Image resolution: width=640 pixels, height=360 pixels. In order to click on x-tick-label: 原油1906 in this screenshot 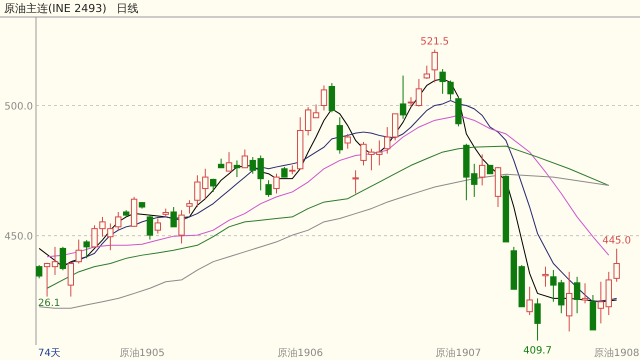, I will do `click(300, 353)`.